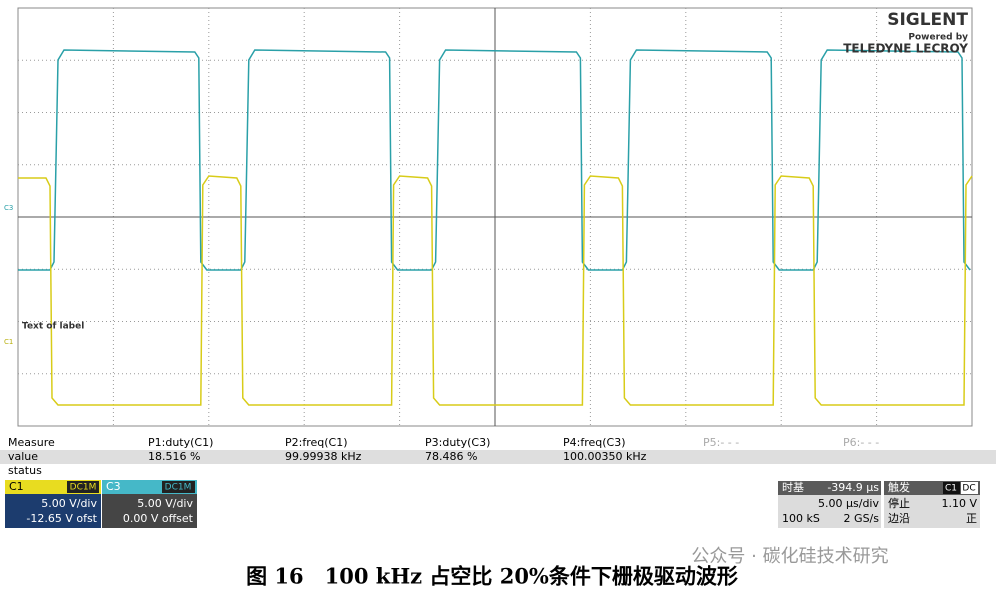 The width and height of the screenshot is (996, 604). What do you see at coordinates (53, 327) in the screenshot?
I see `trace-label: Text of label` at bounding box center [53, 327].